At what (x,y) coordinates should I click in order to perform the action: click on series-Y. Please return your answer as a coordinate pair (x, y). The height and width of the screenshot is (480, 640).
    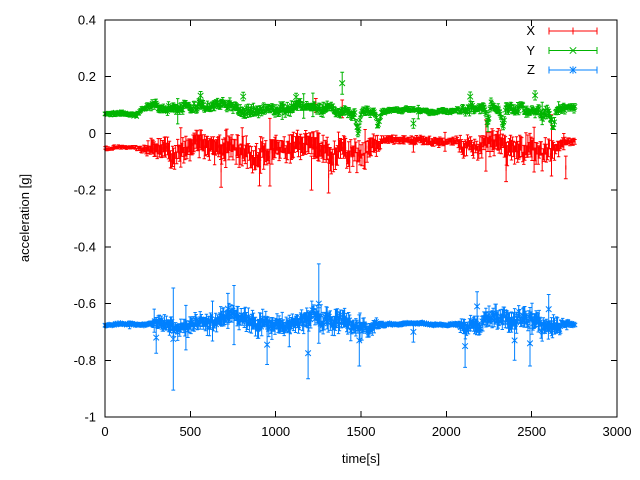
    Looking at the image, I should click on (340, 104).